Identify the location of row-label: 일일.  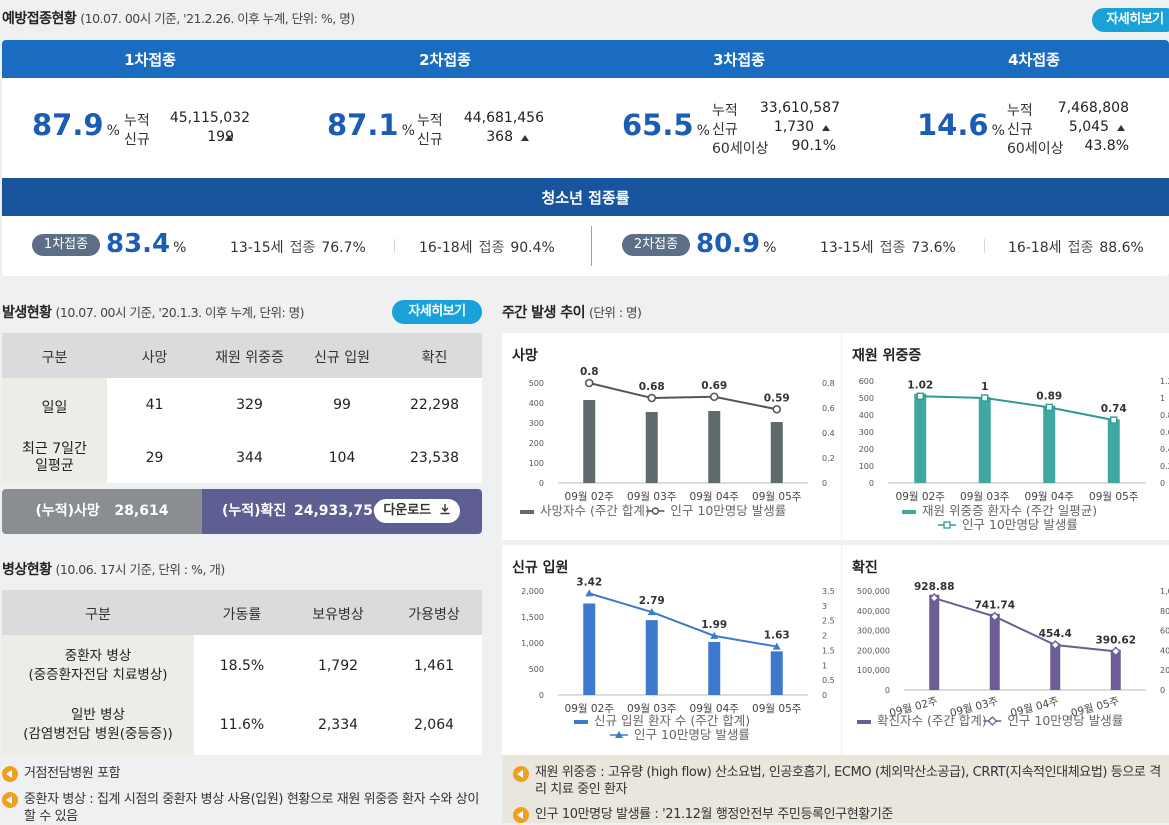
(54, 408).